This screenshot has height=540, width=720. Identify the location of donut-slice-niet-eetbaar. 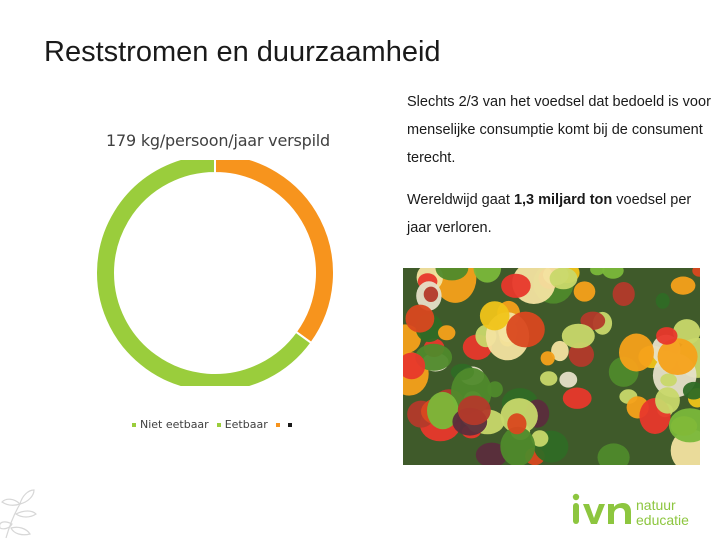
(204, 273).